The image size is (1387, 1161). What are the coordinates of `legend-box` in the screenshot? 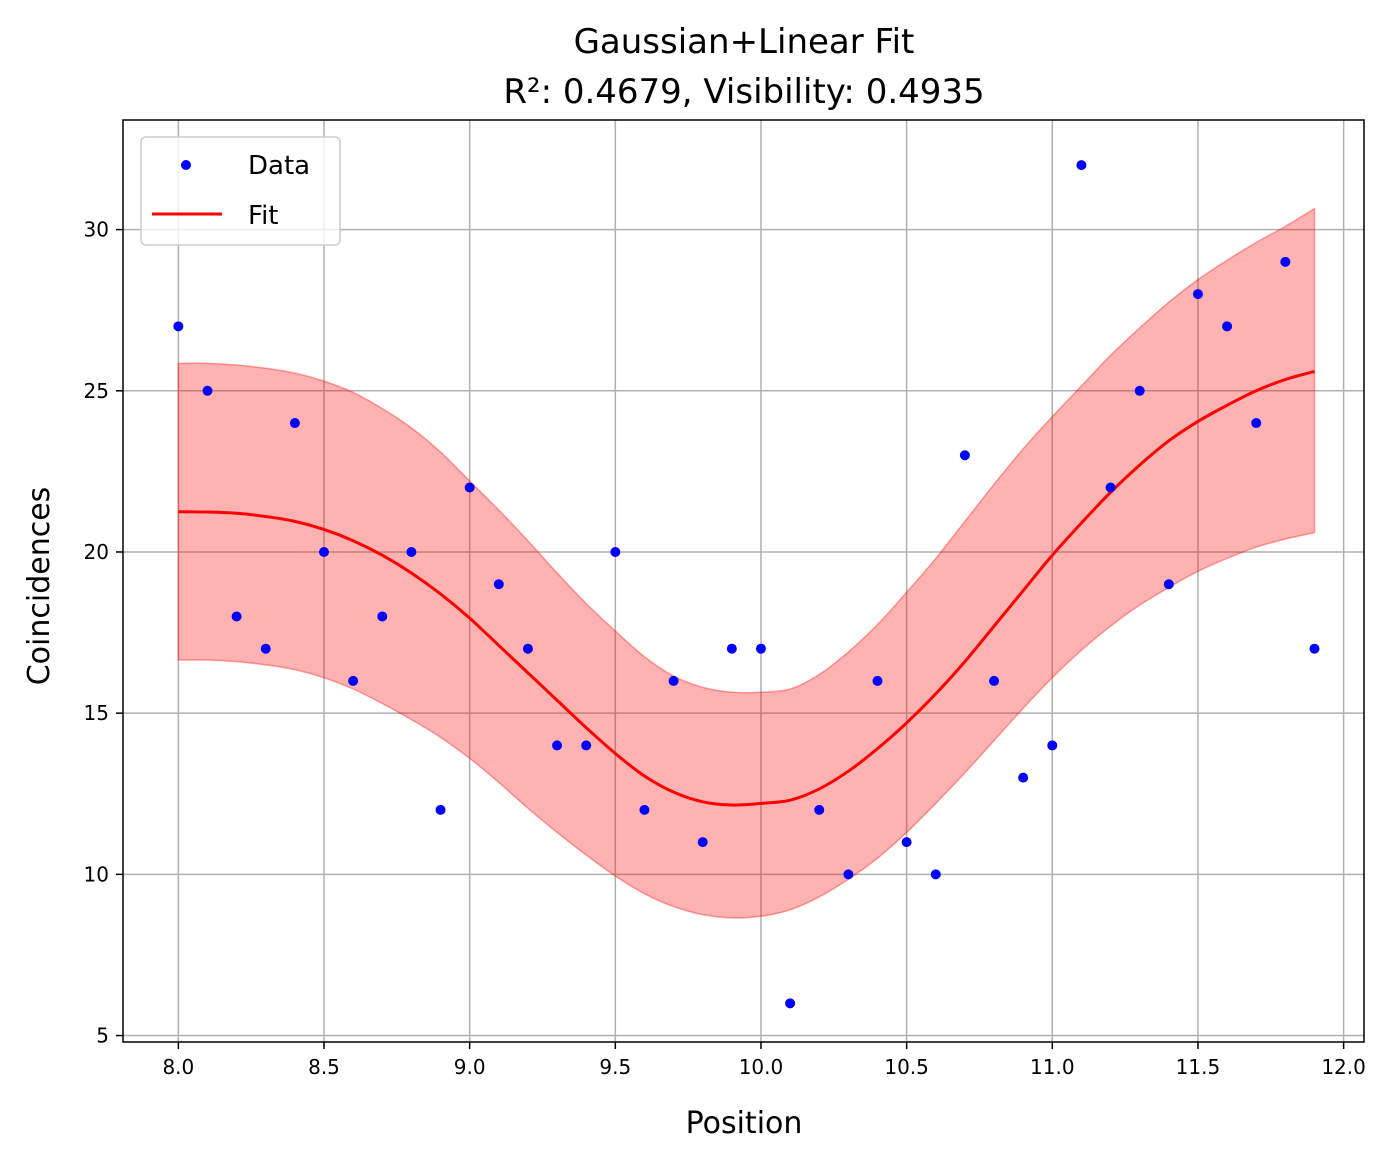 It's located at (240, 191).